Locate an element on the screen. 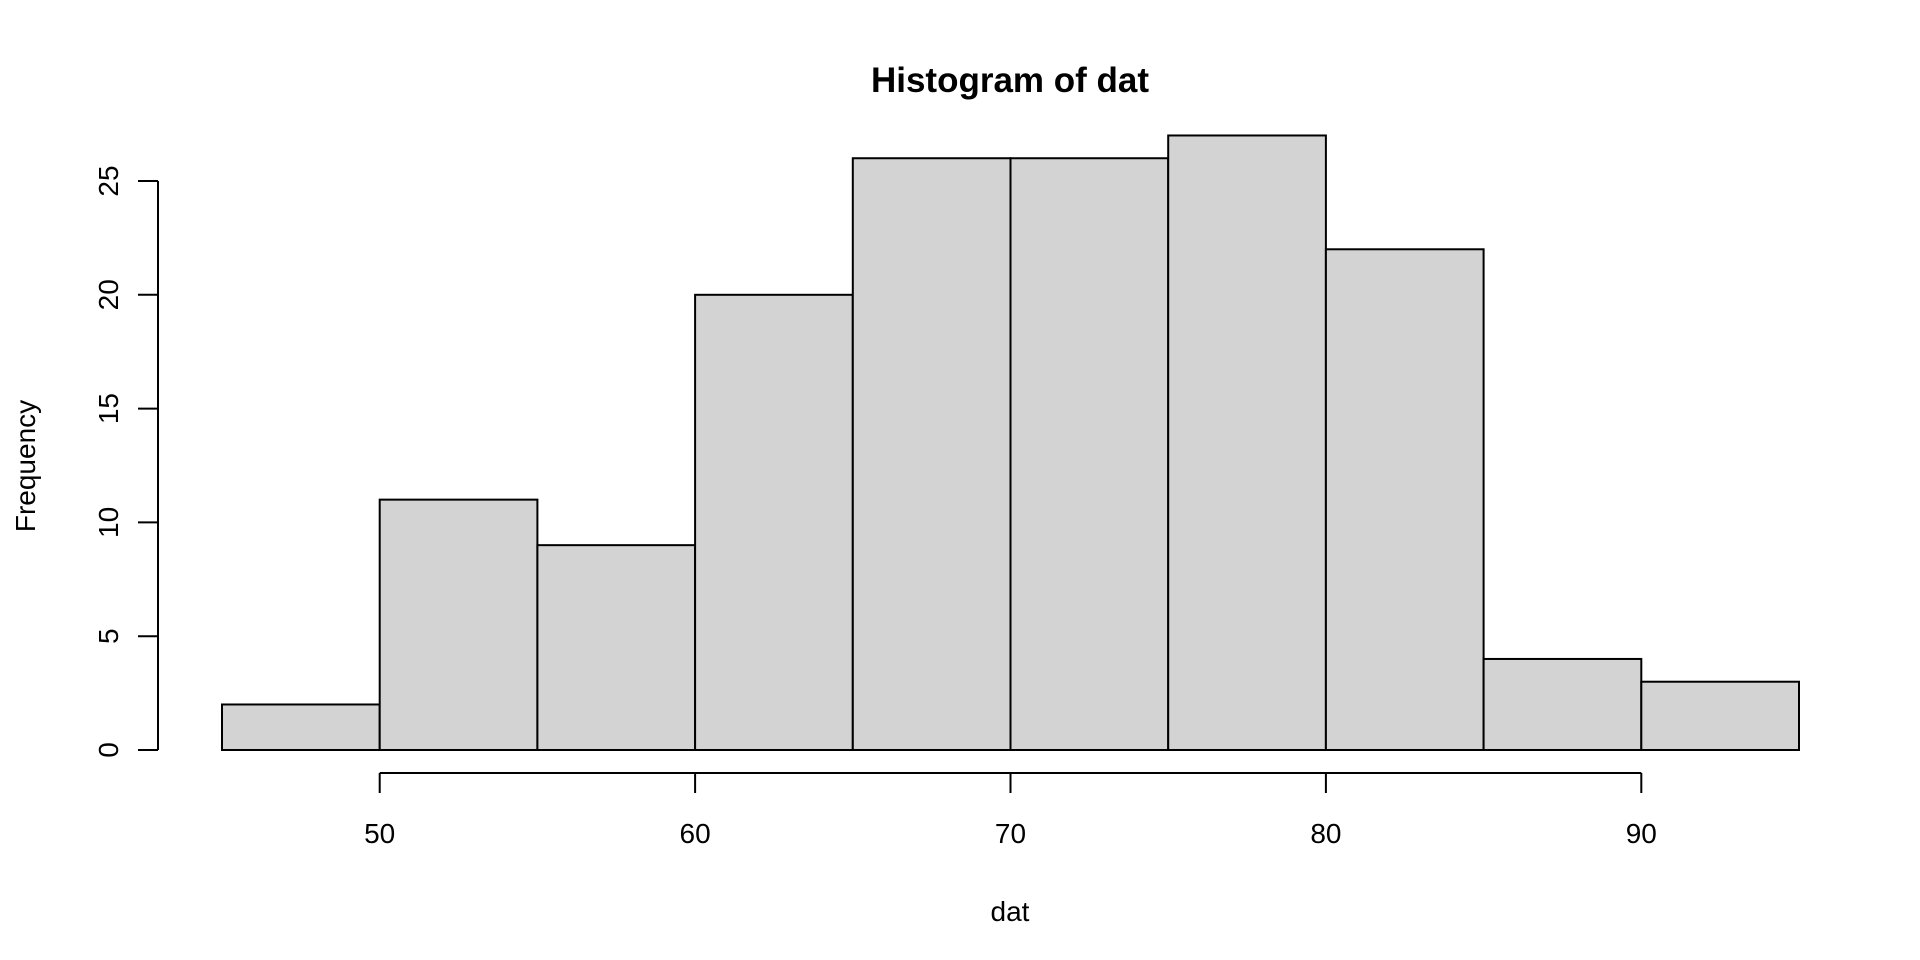  x-tick-label: 90 is located at coordinates (1641, 833).